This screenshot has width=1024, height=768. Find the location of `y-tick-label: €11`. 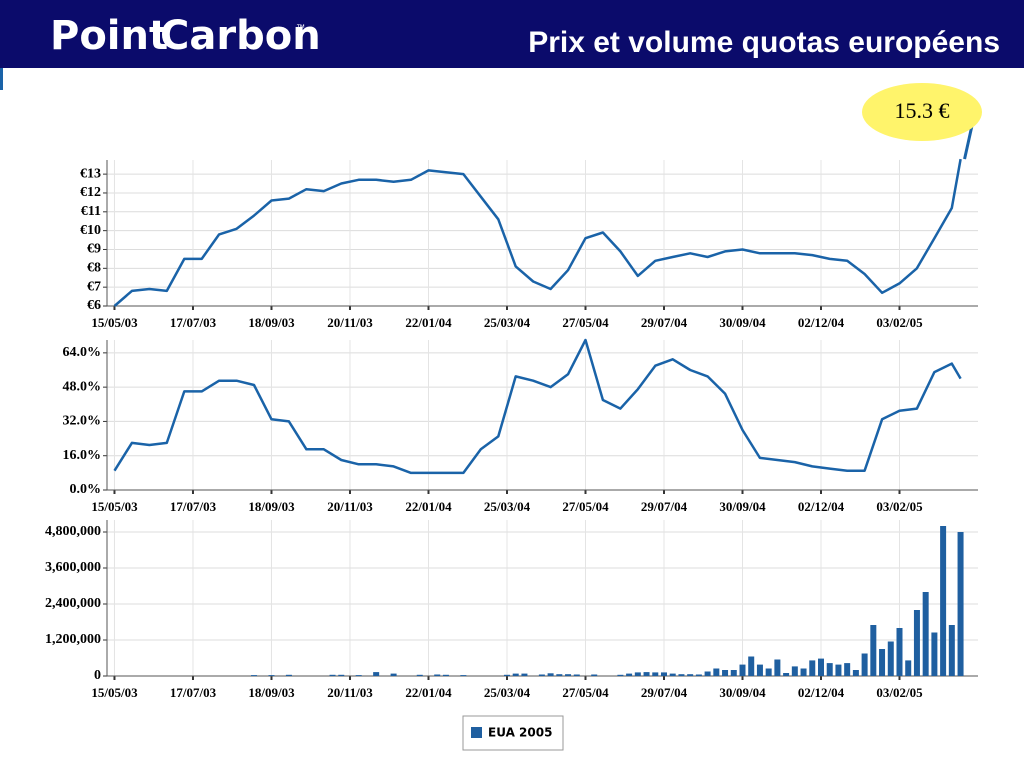

y-tick-label: €11 is located at coordinates (91, 211).